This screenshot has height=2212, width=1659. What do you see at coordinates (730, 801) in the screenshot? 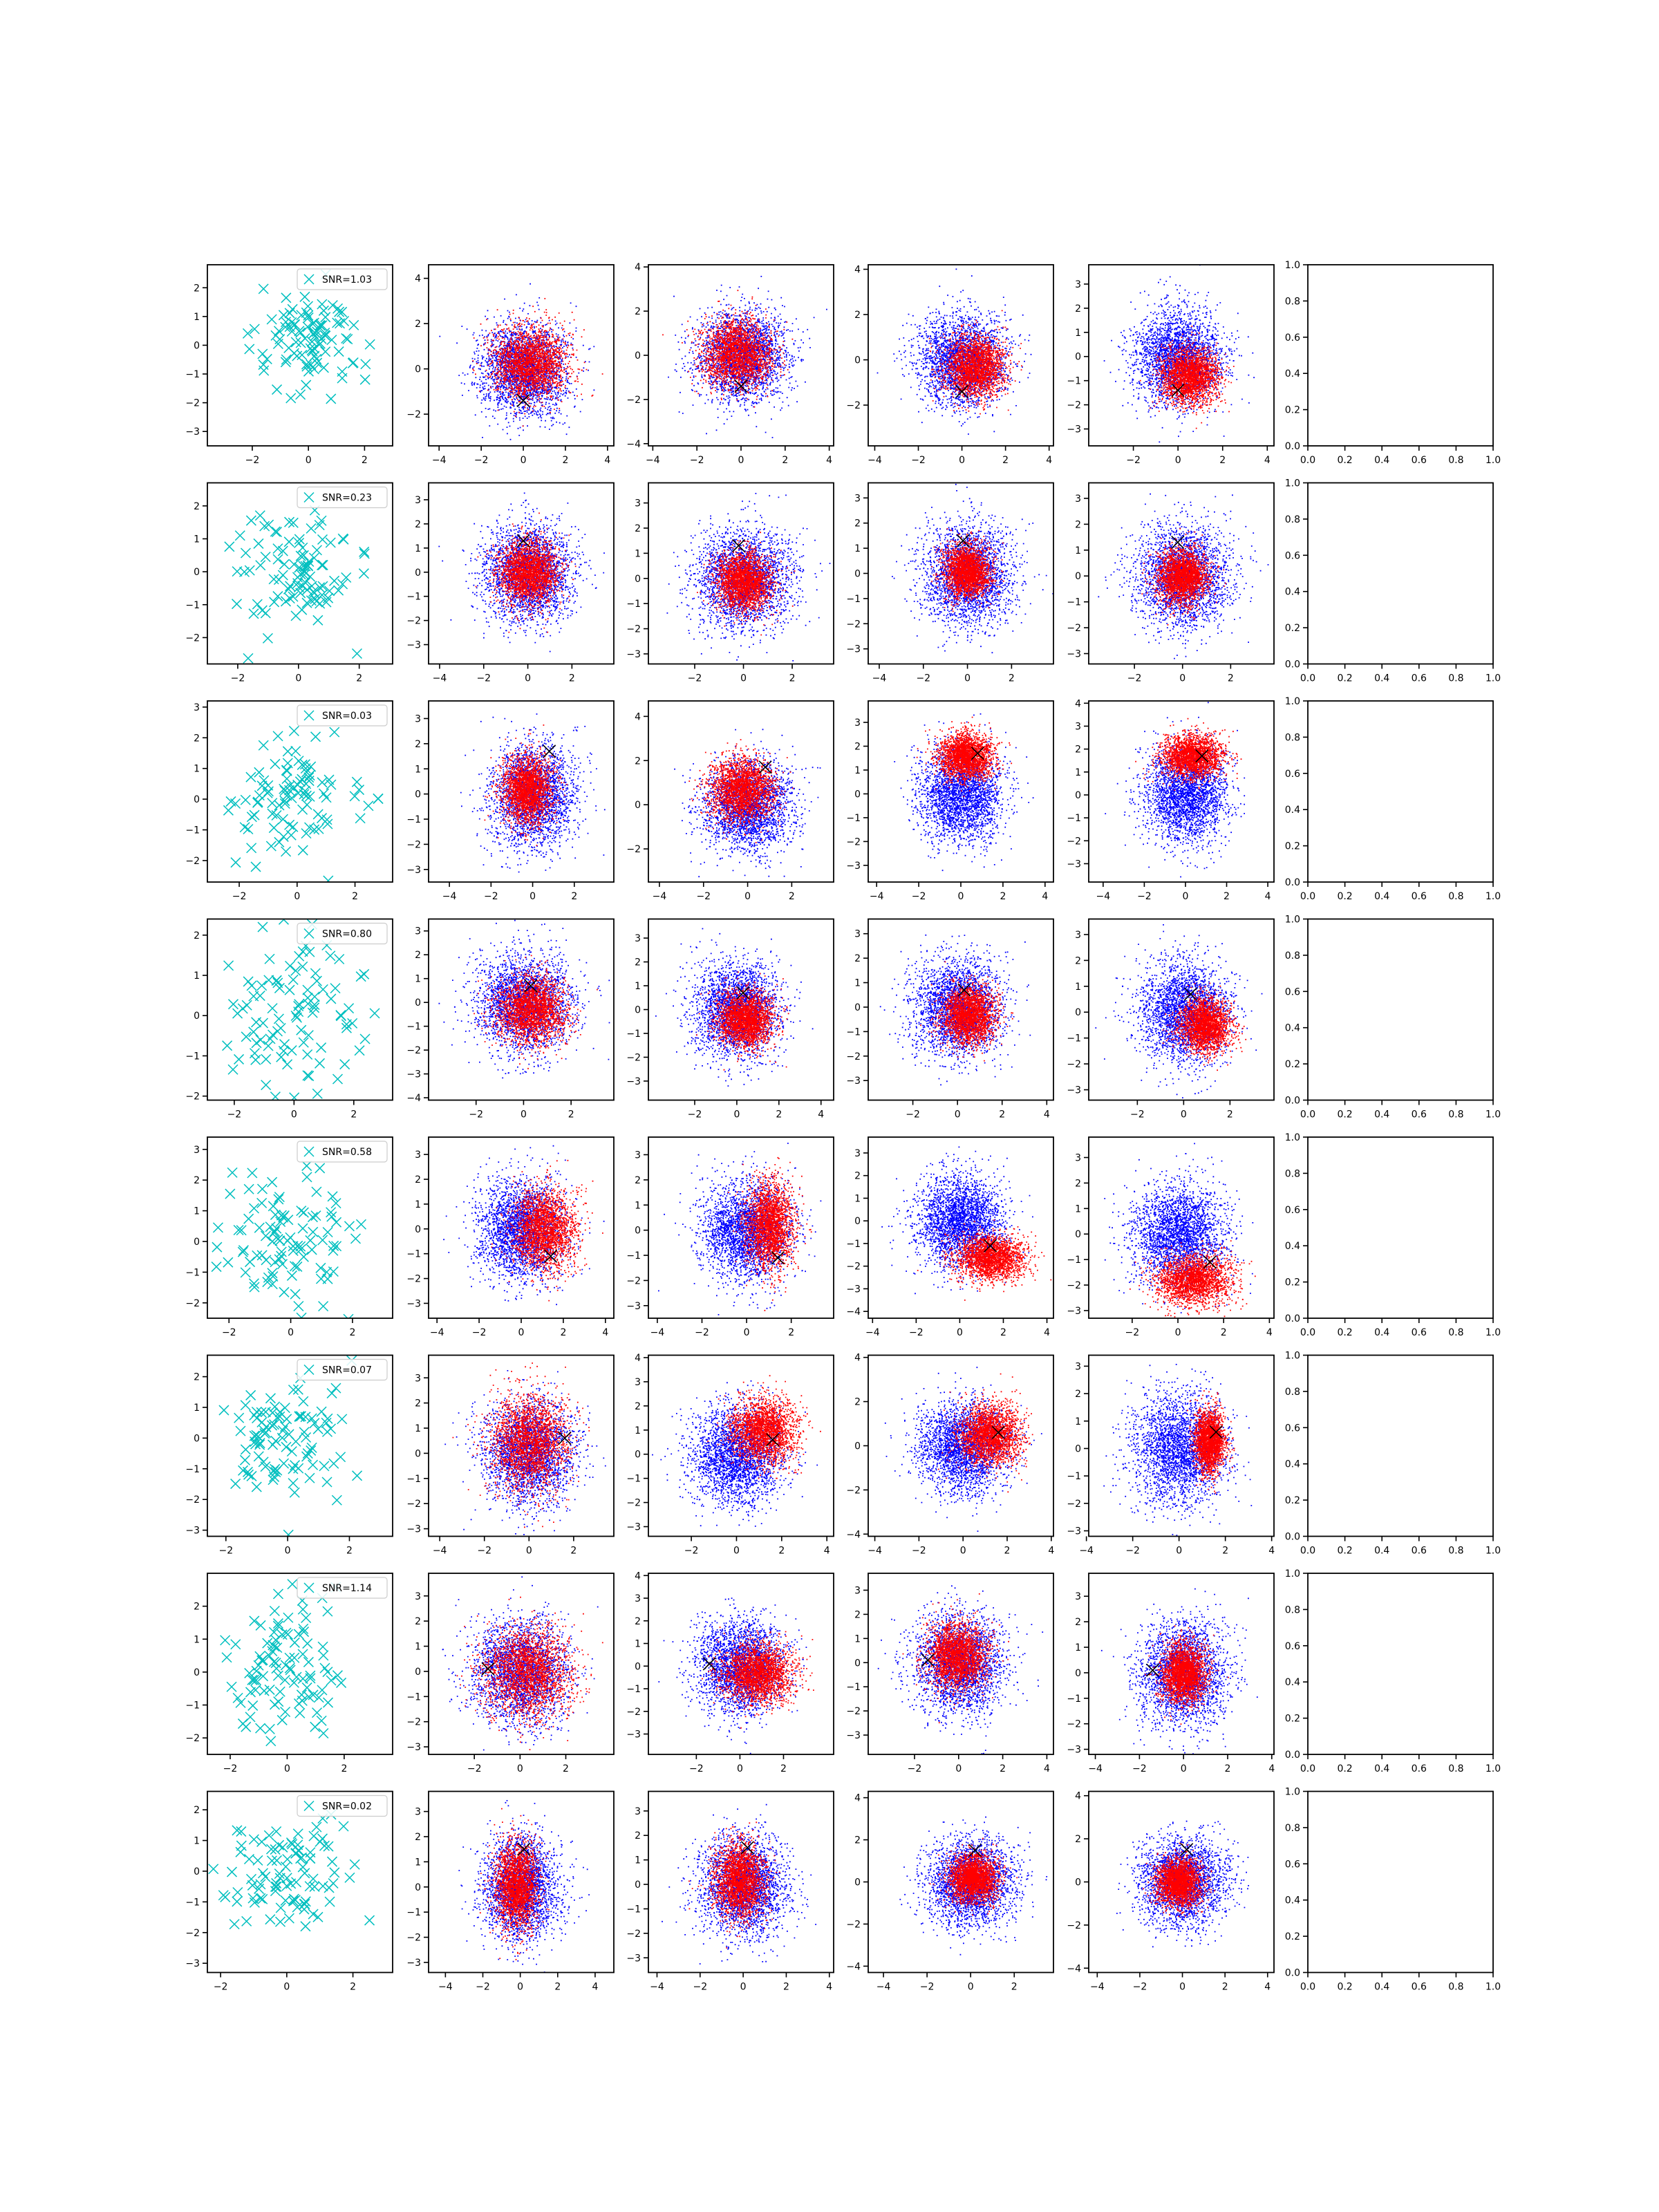
I see `subplot-cluster-row-3-col-3: −4 −2 0 2 −2 0 2 4` at bounding box center [730, 801].